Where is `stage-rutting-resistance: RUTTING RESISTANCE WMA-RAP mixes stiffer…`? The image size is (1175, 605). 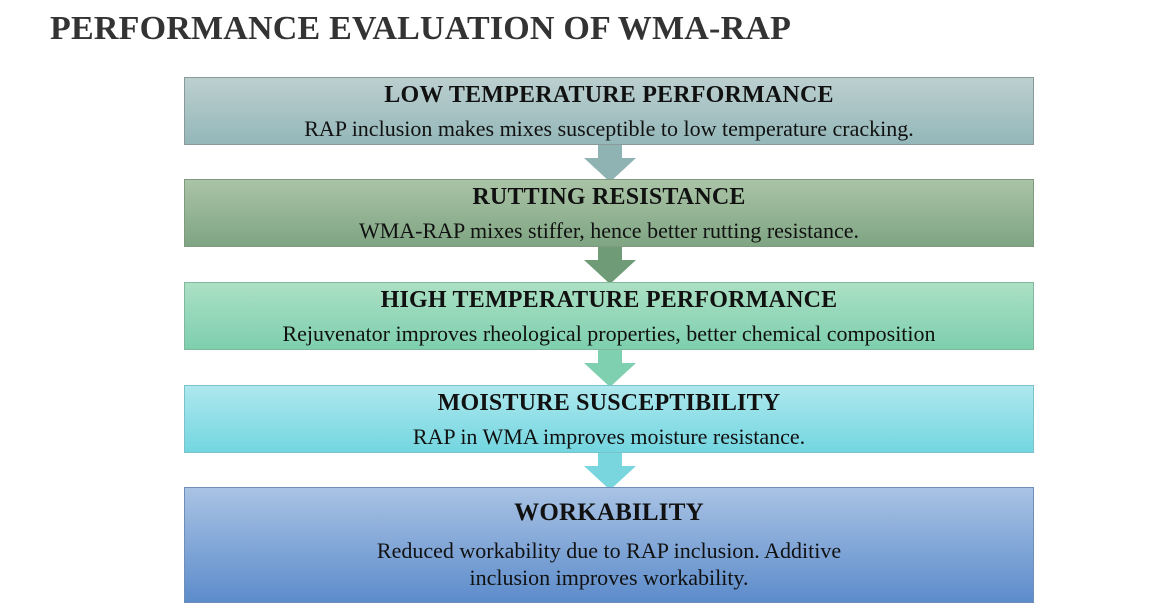
stage-rutting-resistance: RUTTING RESISTANCE WMA-RAP mixes stiffer… is located at coordinates (609, 213).